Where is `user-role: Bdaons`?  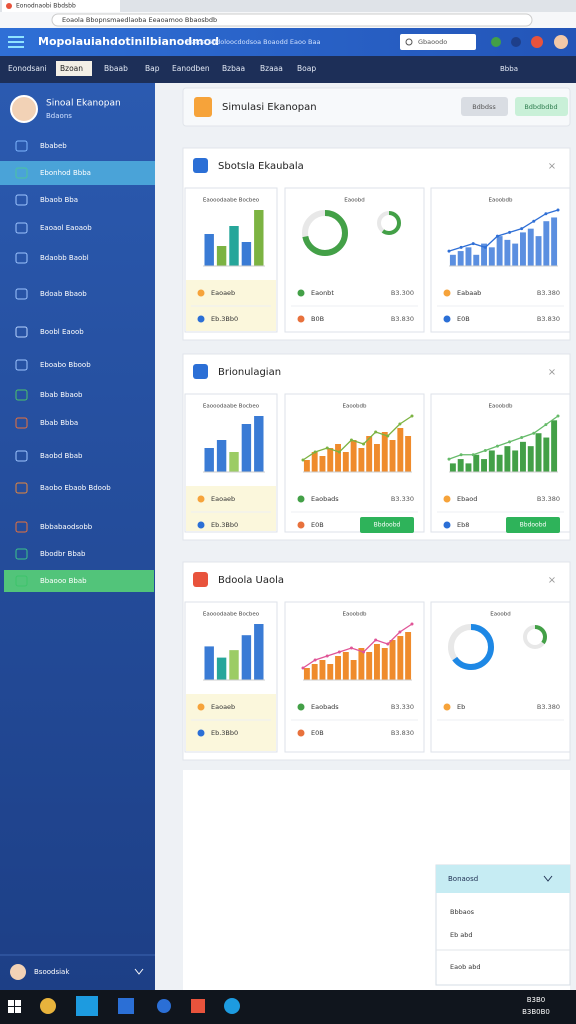 user-role: Bdaons is located at coordinates (59, 116).